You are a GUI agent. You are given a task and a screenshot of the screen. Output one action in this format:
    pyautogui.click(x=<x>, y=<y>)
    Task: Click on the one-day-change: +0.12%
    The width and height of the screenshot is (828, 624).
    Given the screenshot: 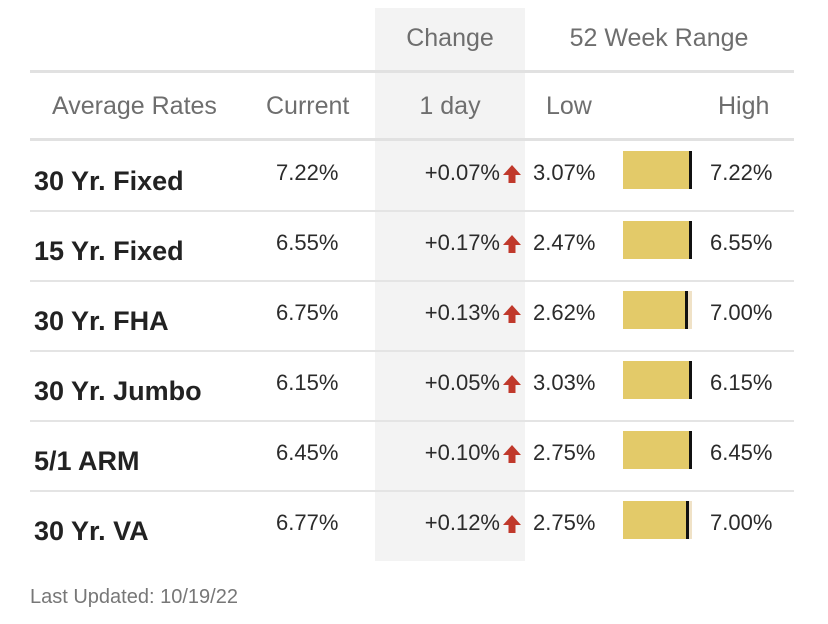 What is the action you would take?
    pyautogui.click(x=462, y=522)
    